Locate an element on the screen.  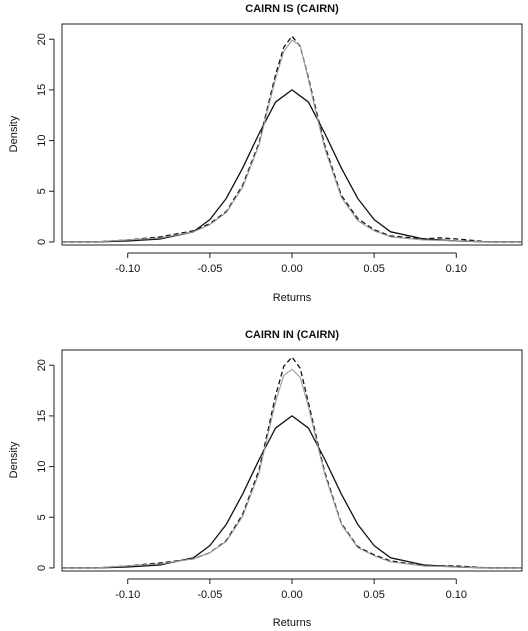
chart-title: CAIRN IN (CAIRN) is located at coordinates (292, 335).